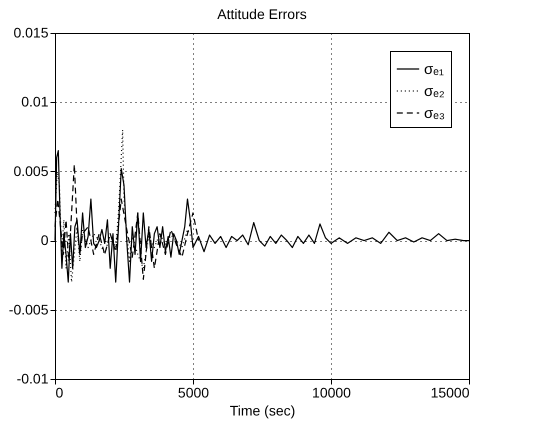 This screenshot has width=537, height=437. I want to click on x-tick-label: 0, so click(60, 392).